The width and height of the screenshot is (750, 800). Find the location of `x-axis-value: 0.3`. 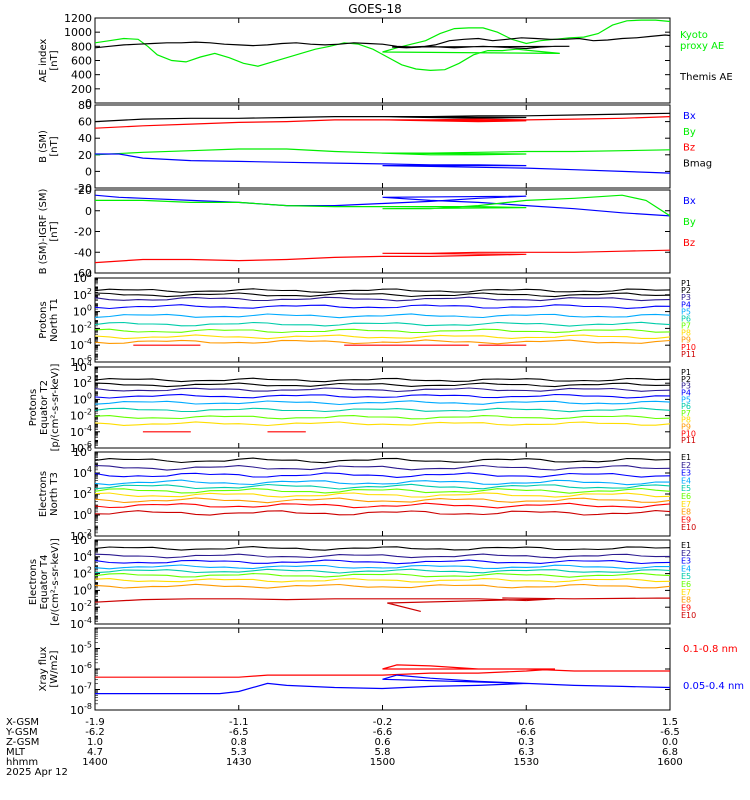

x-axis-value: 0.3 is located at coordinates (526, 742).